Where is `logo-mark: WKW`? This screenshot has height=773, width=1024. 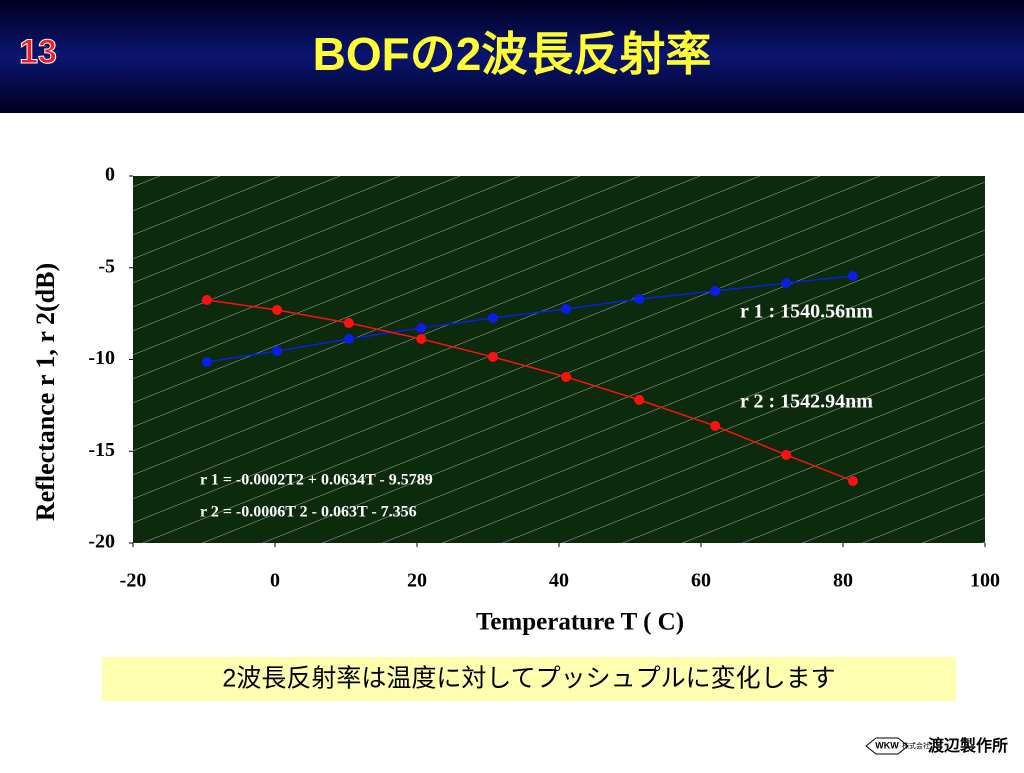 logo-mark: WKW is located at coordinates (887, 745).